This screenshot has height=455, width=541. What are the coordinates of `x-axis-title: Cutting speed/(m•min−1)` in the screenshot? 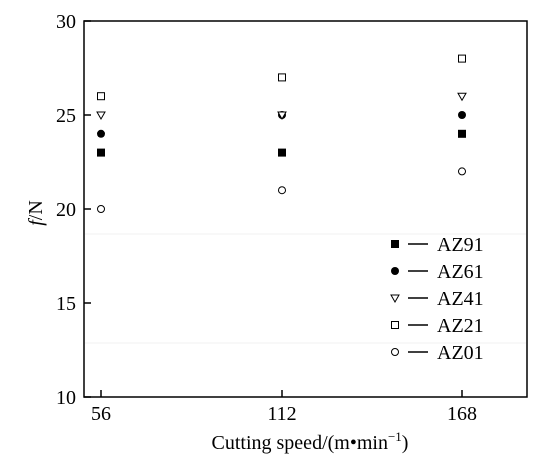 It's located at (310, 441).